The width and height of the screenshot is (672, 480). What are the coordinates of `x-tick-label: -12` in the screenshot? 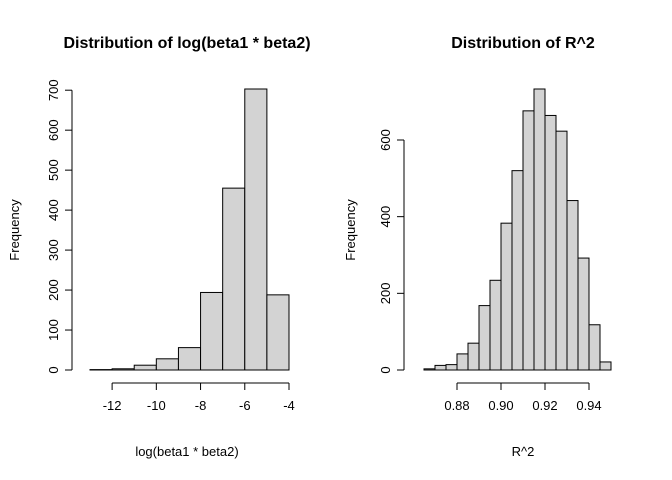 It's located at (112, 405).